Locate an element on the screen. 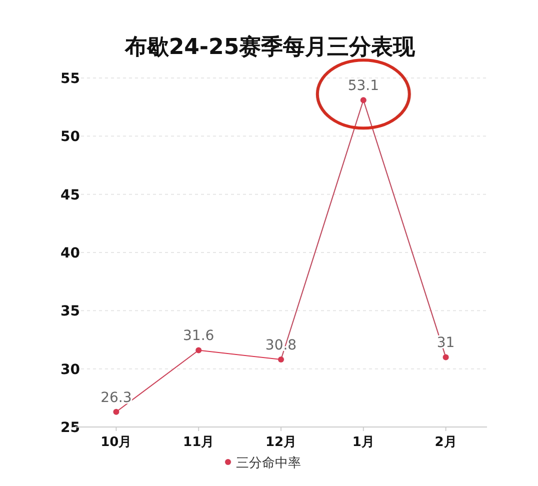 The height and width of the screenshot is (486, 538). data-label: 26.3 is located at coordinates (116, 398).